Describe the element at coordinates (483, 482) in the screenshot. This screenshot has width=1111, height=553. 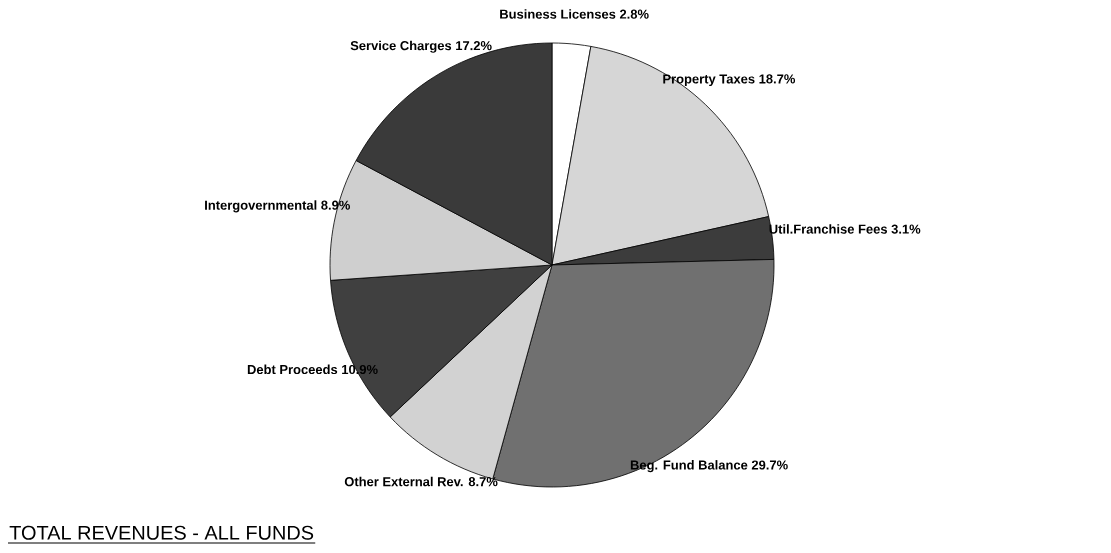
I see `data-label: 8.7%` at that location.